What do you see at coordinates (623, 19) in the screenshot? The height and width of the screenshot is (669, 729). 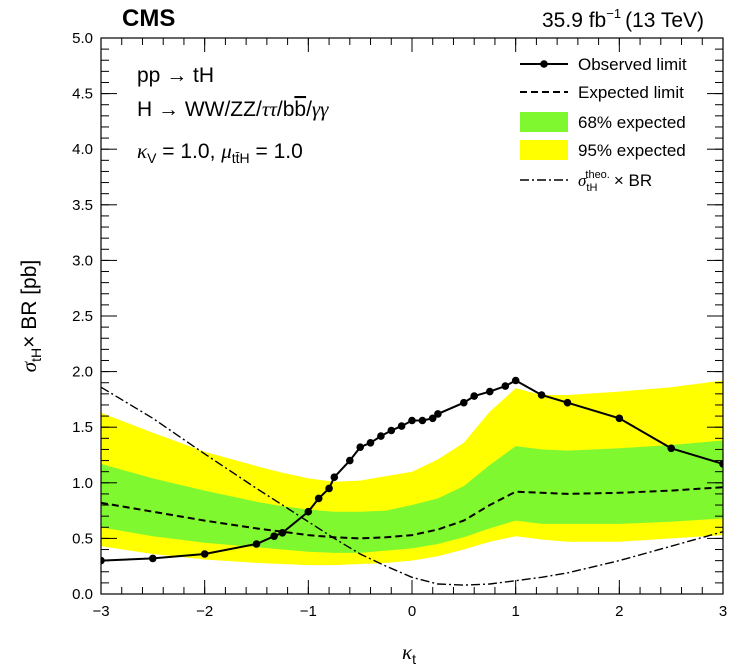 I see `luminosity-label: 35.9 fb−1 (13 TeV)` at bounding box center [623, 19].